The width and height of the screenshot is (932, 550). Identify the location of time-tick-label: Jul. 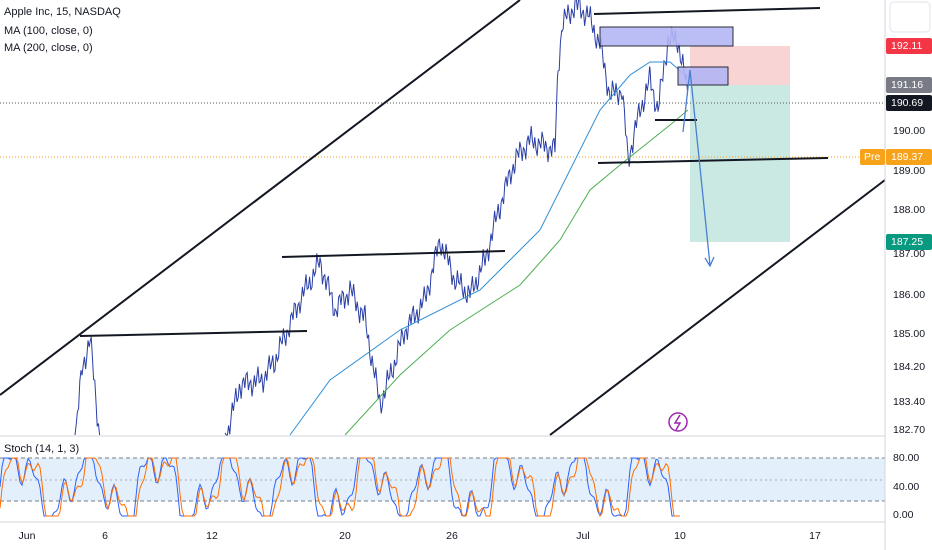
(582, 536).